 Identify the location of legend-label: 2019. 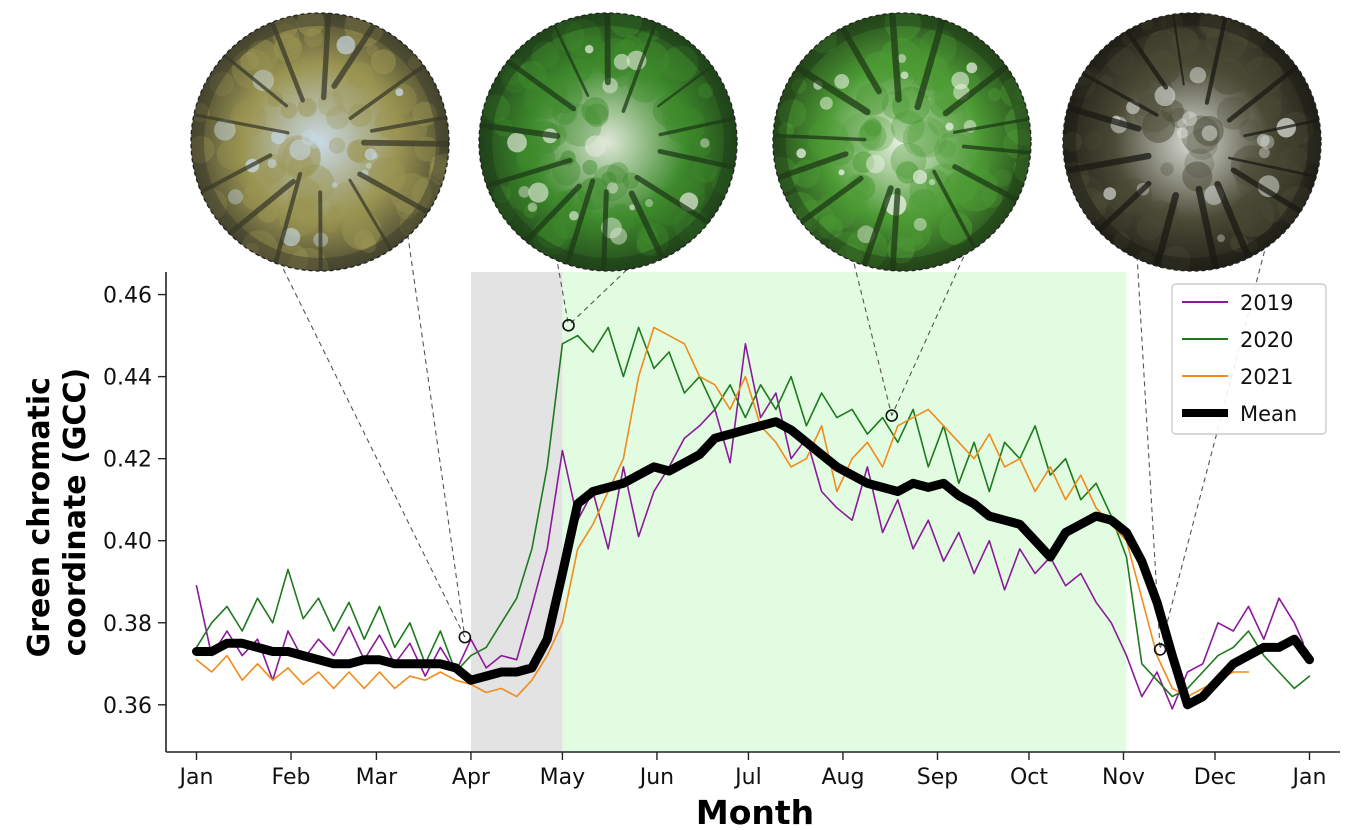
(1266, 303).